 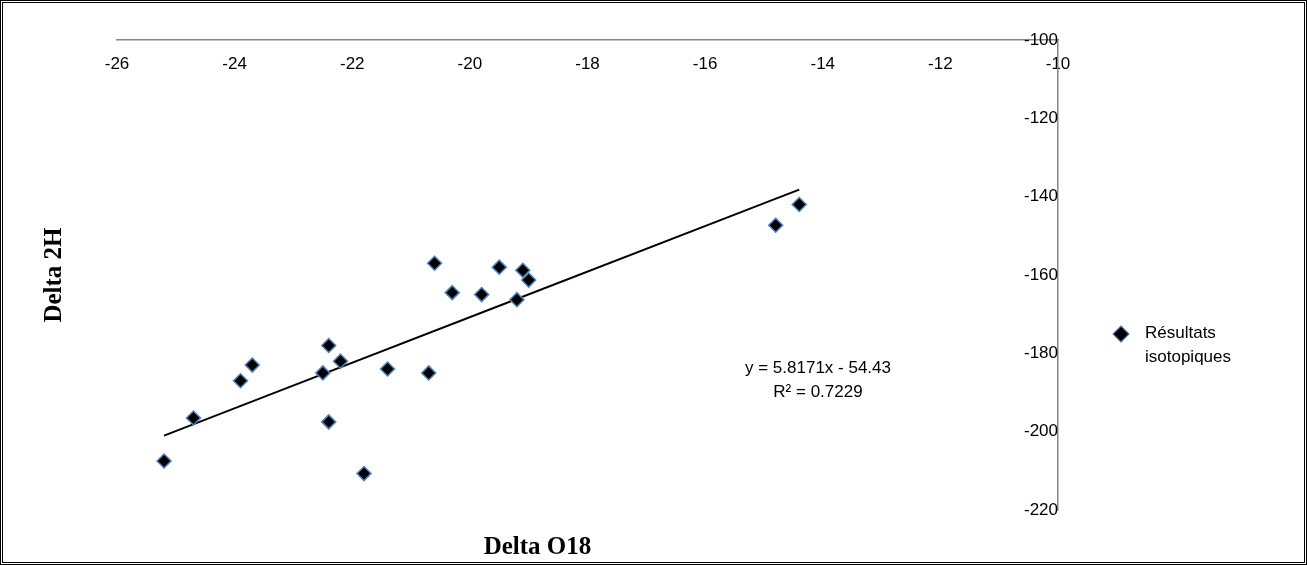 What do you see at coordinates (1040, 196) in the screenshot?
I see `y-tick-label: -140` at bounding box center [1040, 196].